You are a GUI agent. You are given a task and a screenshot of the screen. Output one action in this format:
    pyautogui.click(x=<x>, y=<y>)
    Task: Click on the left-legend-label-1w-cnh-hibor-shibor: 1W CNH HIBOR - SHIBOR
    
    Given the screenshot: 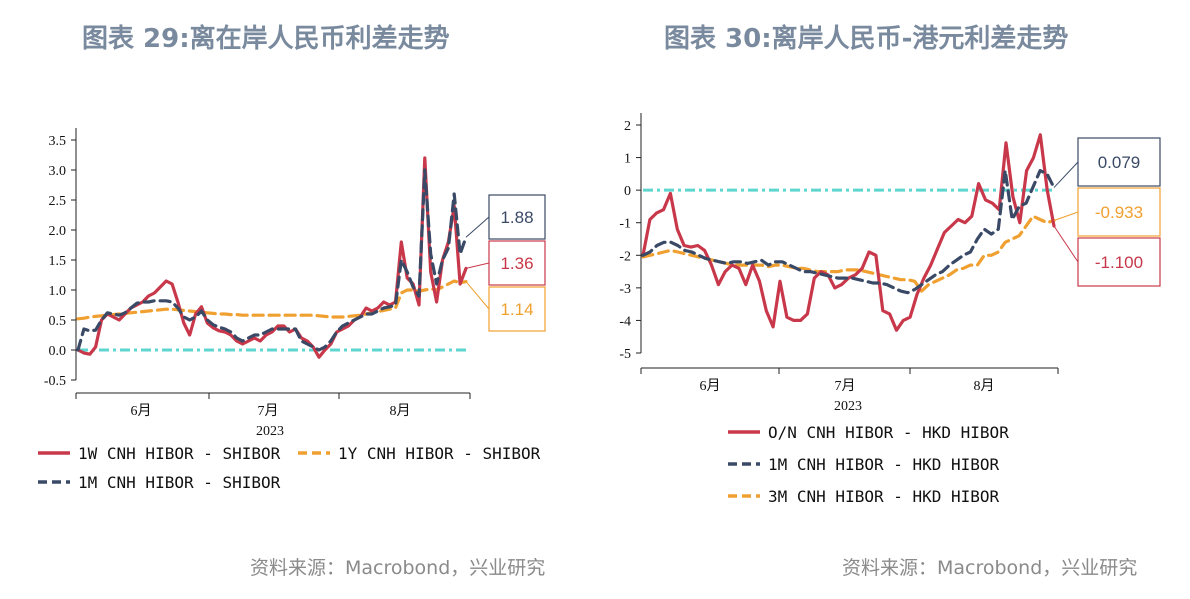 What is the action you would take?
    pyautogui.click(x=179, y=453)
    